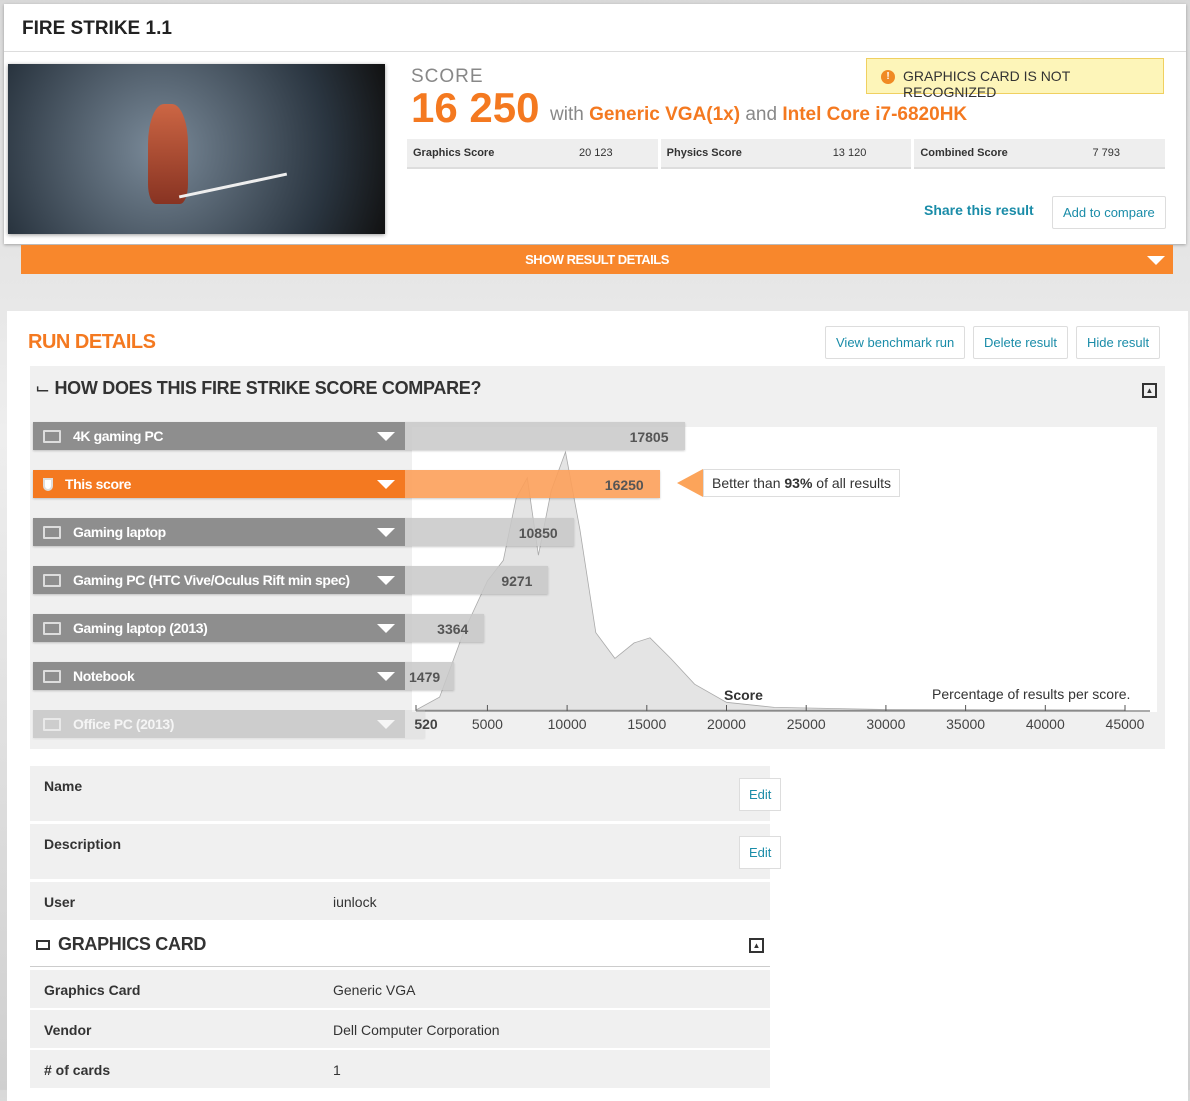 This screenshot has height=1101, width=1190. Describe the element at coordinates (121, 944) in the screenshot. I see `graphics-card-title: GRAPHICS CARD` at that location.